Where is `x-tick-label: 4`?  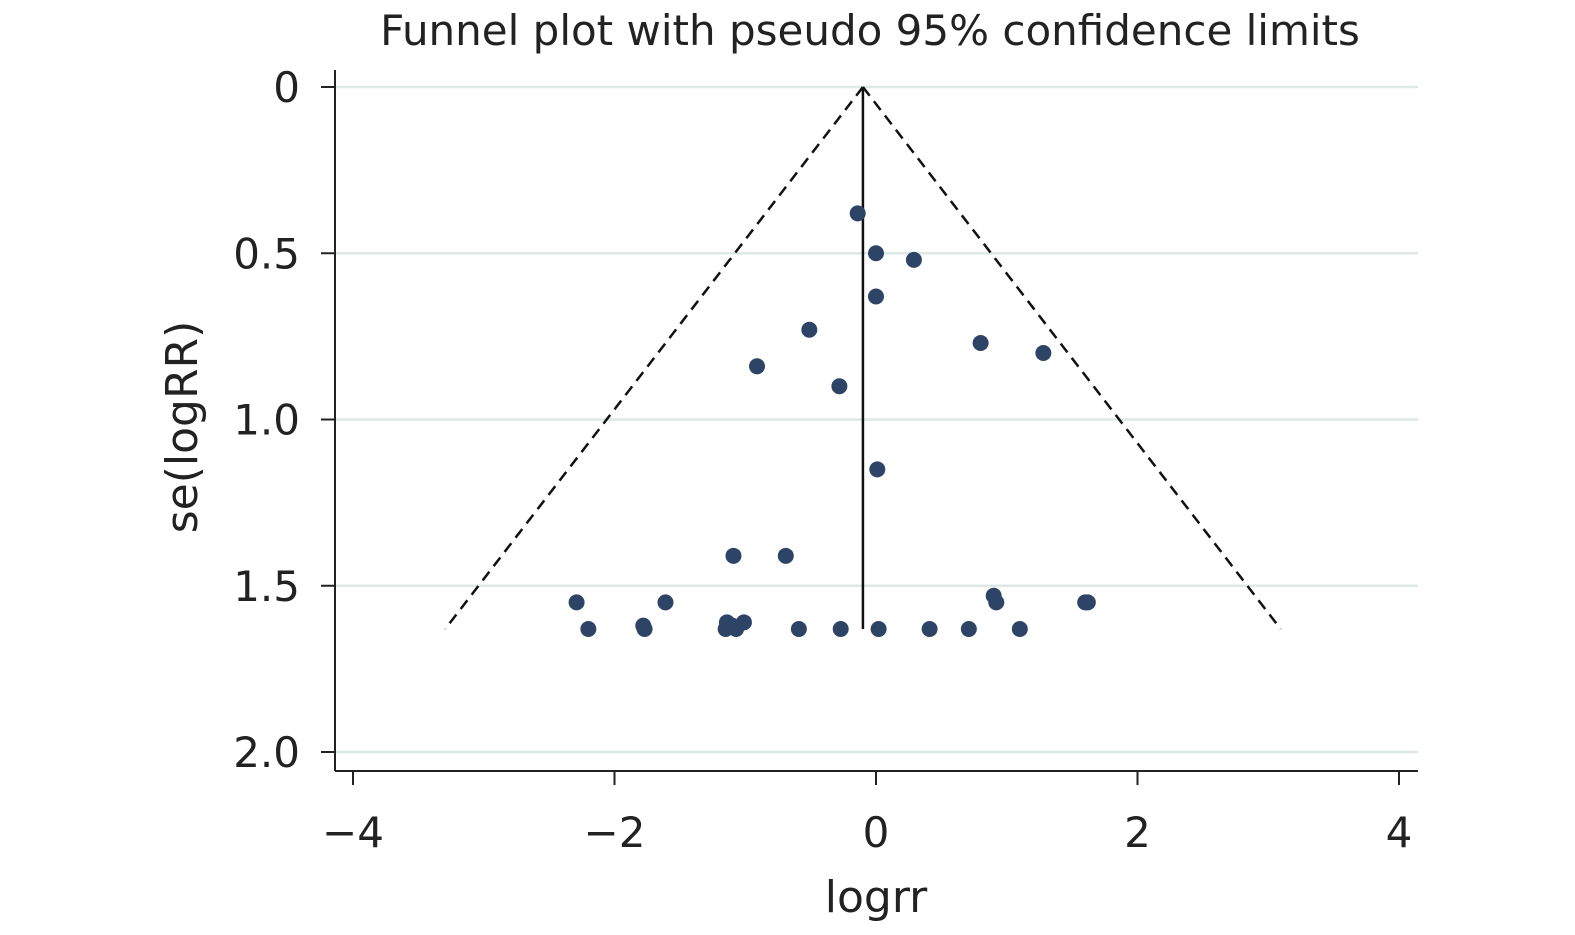
x-tick-label: 4 is located at coordinates (1399, 832).